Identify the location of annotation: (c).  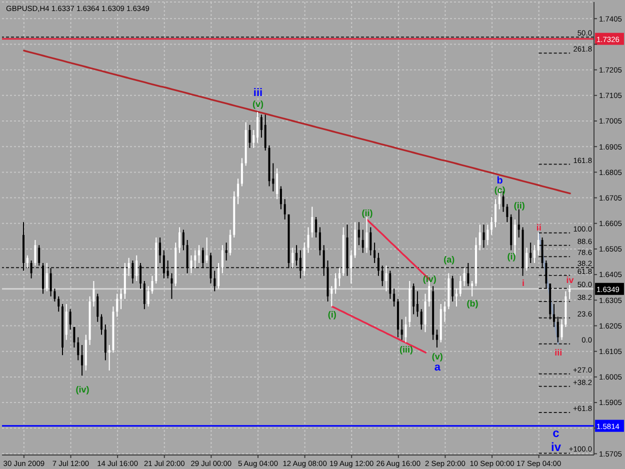
(500, 189).